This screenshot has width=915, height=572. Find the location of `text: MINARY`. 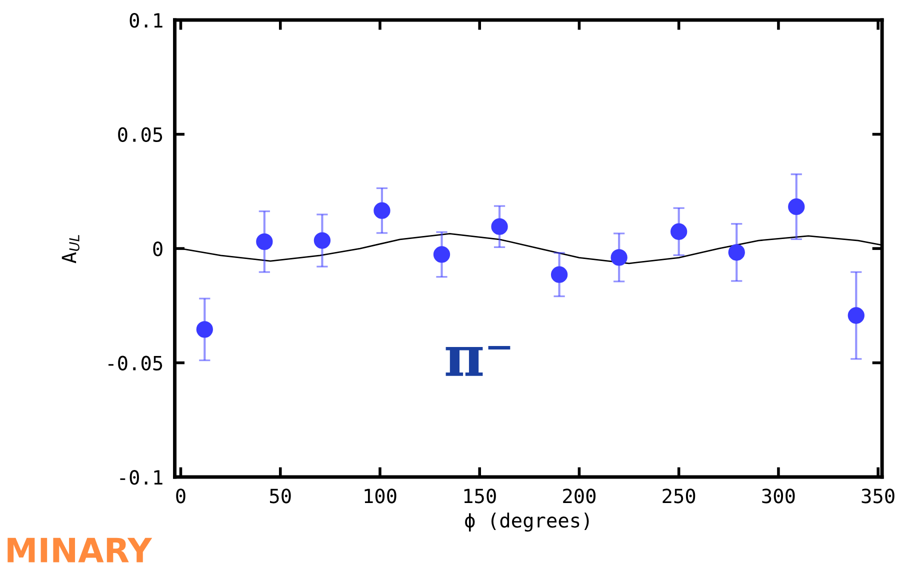

text: MINARY is located at coordinates (80, 550).